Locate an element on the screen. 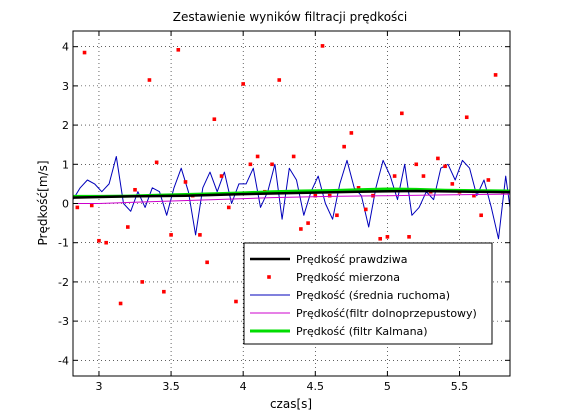 This screenshot has height=420, width=561. legend-entry-label: Prędkość (średnia ruchoma) is located at coordinates (373, 295).